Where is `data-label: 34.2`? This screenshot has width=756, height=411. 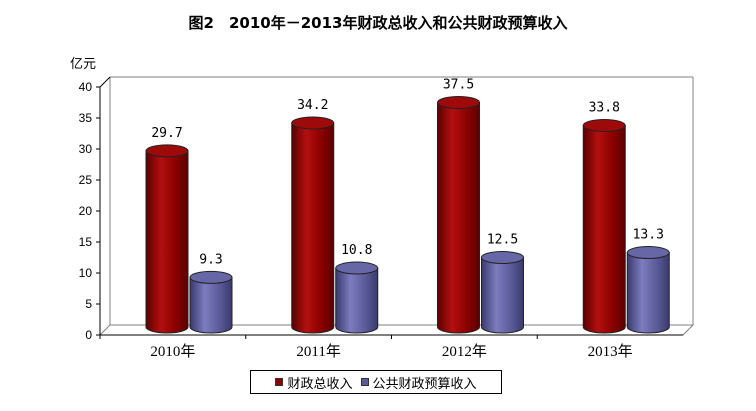 data-label: 34.2 is located at coordinates (312, 105).